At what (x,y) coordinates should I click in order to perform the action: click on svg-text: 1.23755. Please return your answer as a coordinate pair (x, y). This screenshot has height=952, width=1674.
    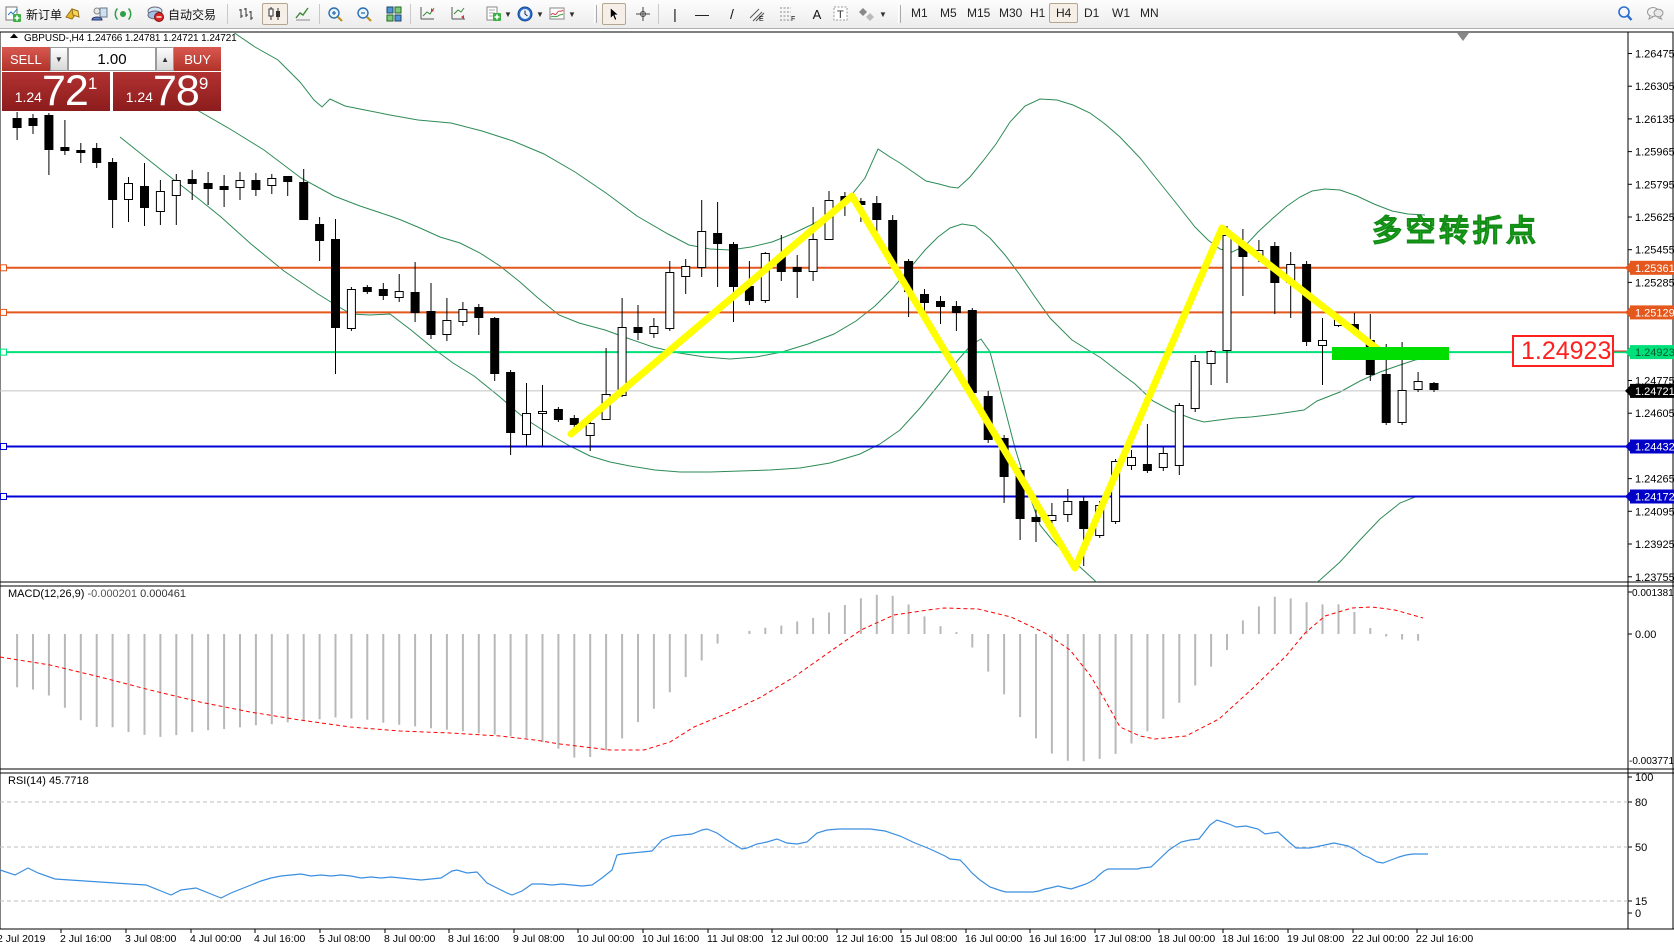
    Looking at the image, I should click on (1654, 578).